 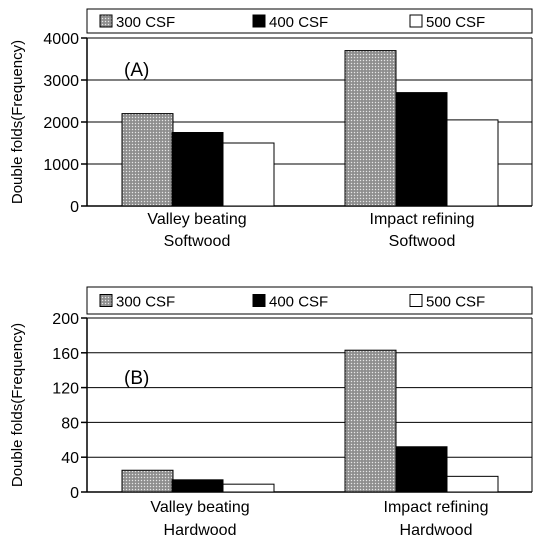 What do you see at coordinates (65, 389) in the screenshot?
I see `y-tick-label: 120` at bounding box center [65, 389].